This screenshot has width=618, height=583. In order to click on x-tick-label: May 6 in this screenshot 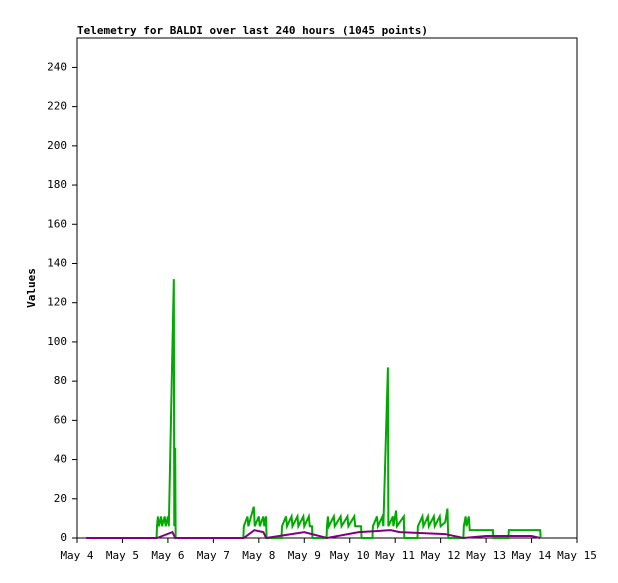, I will do `click(167, 555)`.